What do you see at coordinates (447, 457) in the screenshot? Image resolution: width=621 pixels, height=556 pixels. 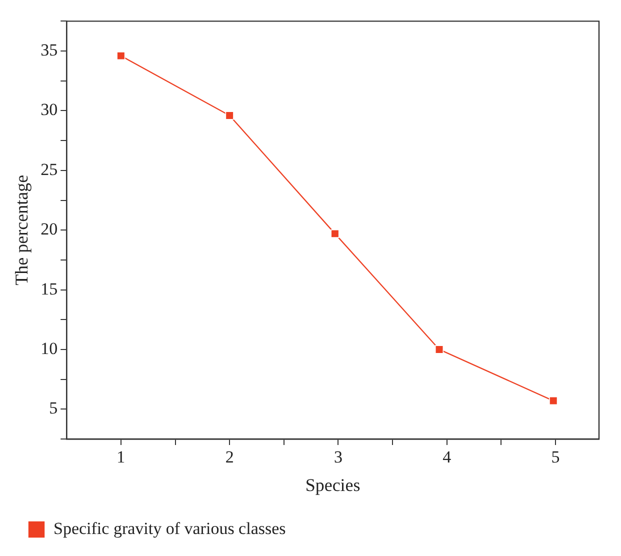 I see `x-tick-label: 4` at bounding box center [447, 457].